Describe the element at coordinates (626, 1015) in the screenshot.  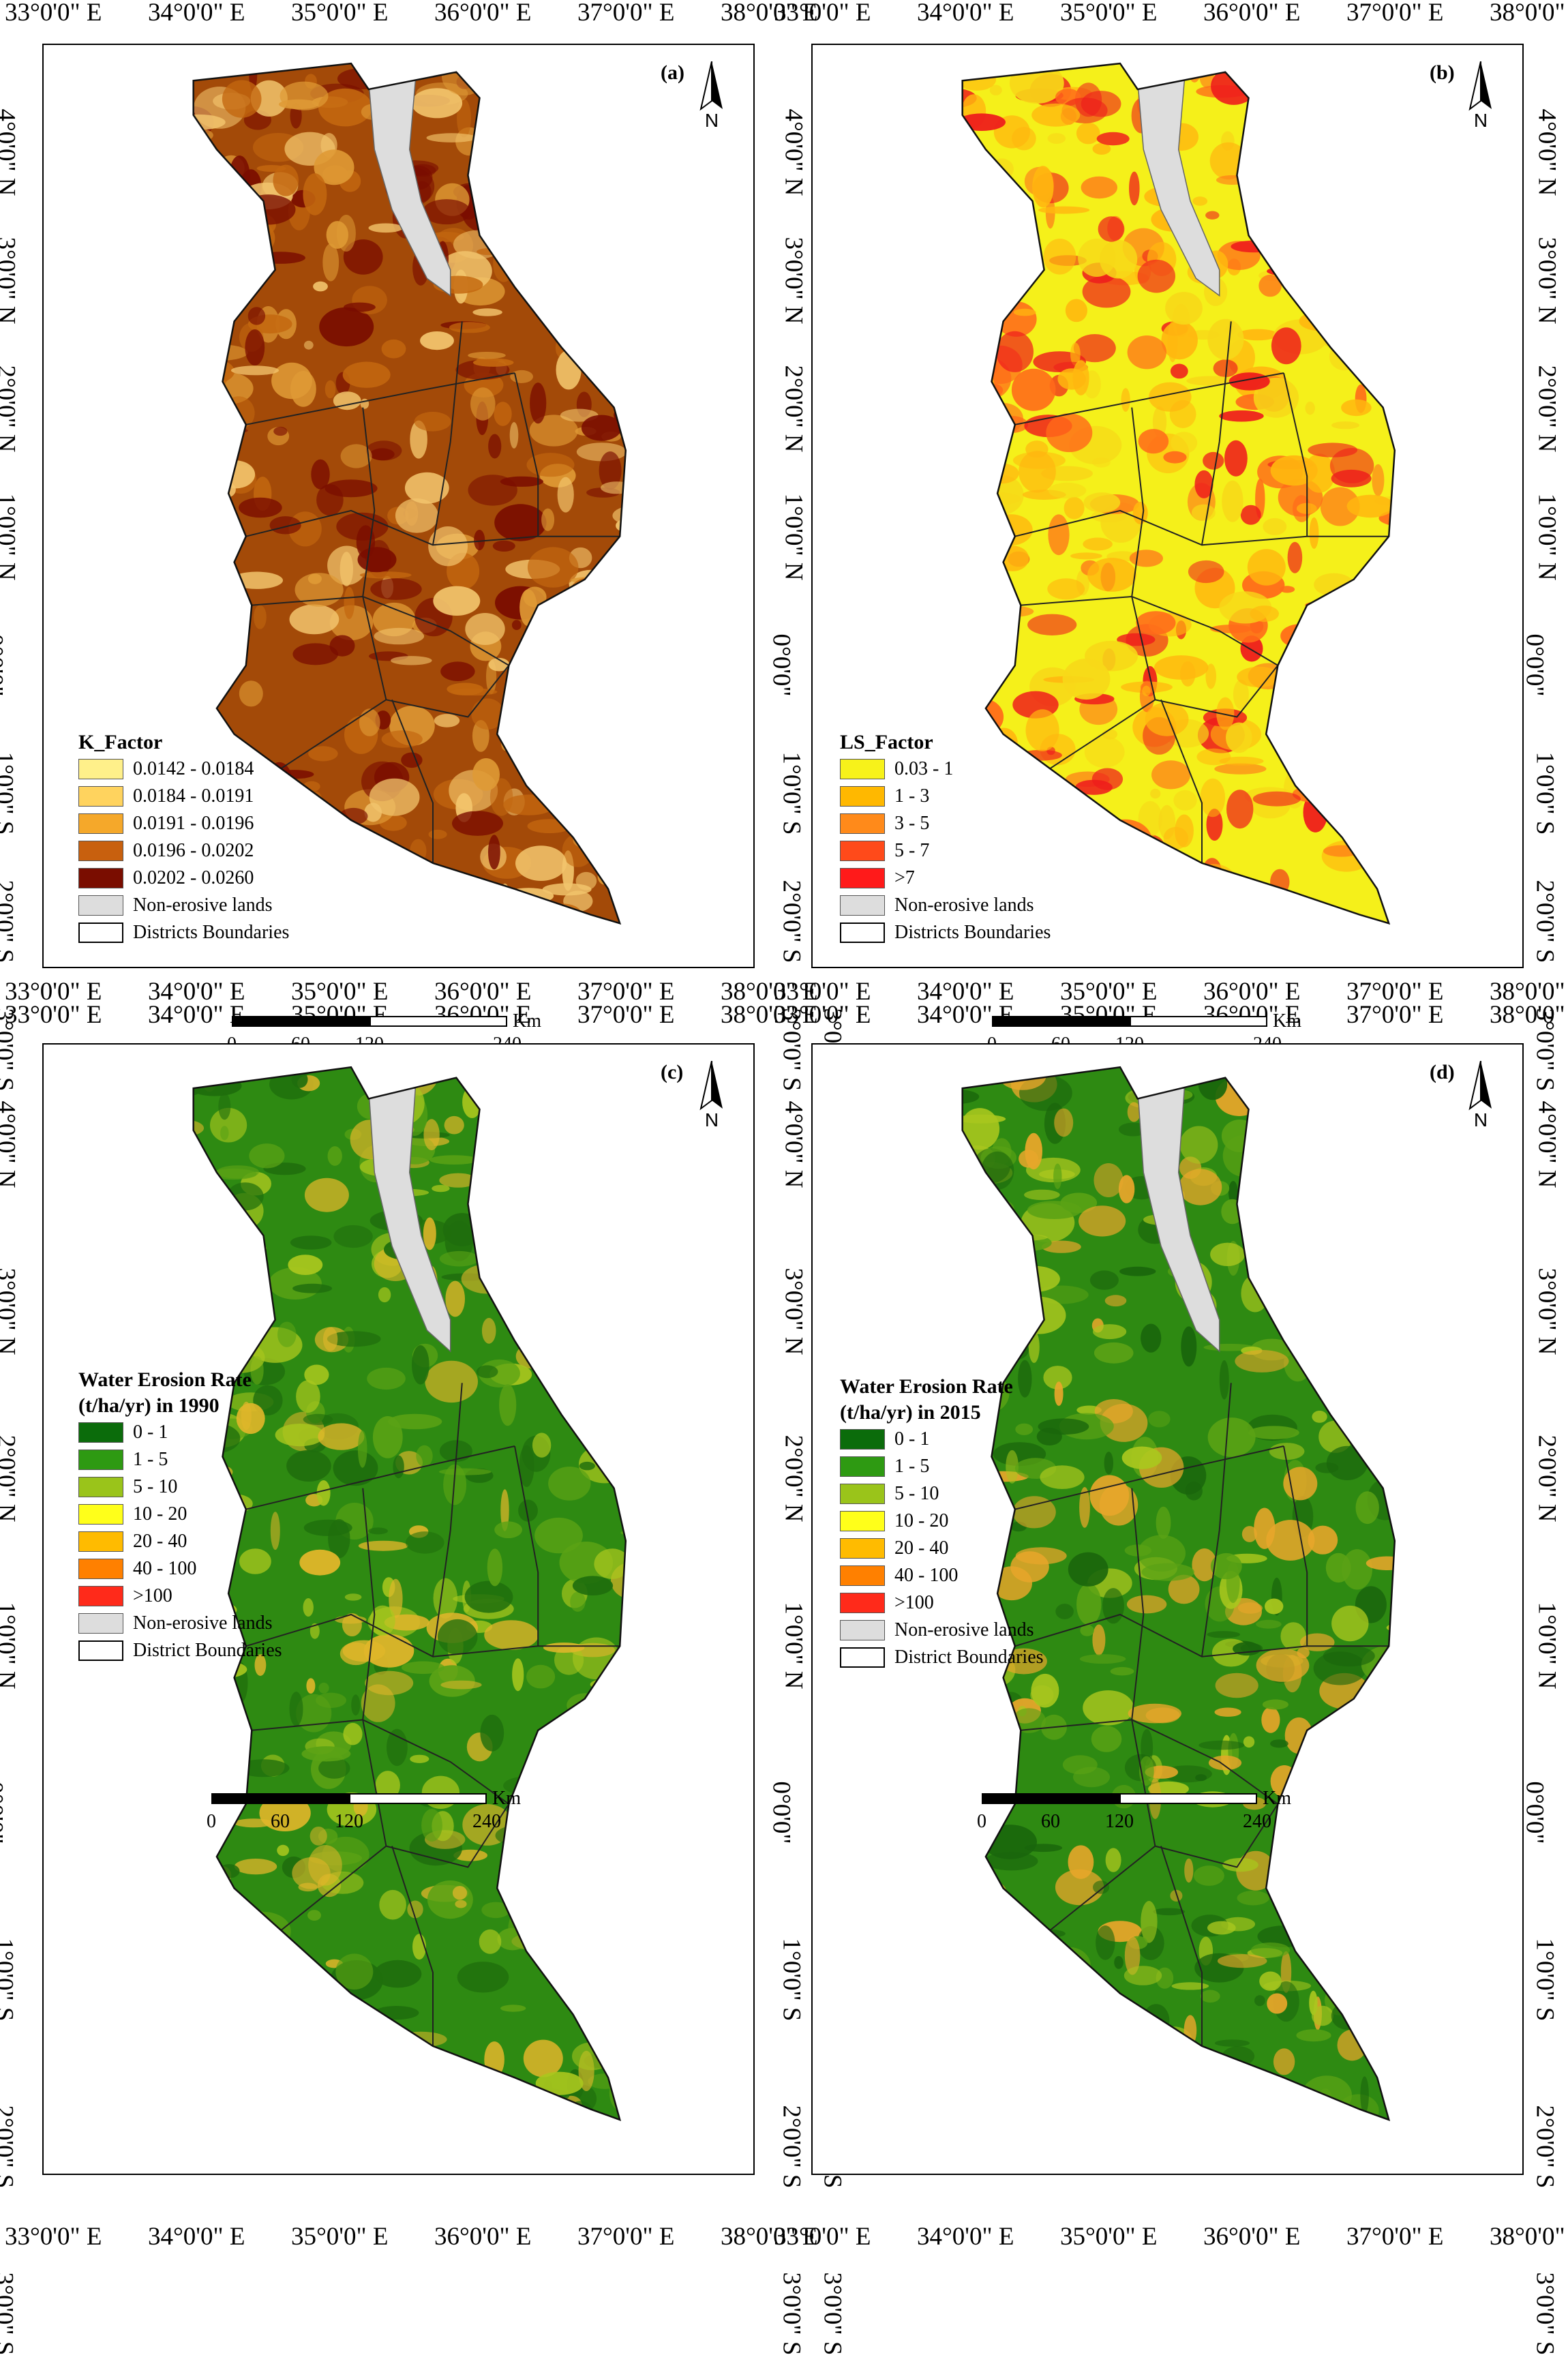
I see `mid-lower-lon-label: 37°0'0" E` at that location.